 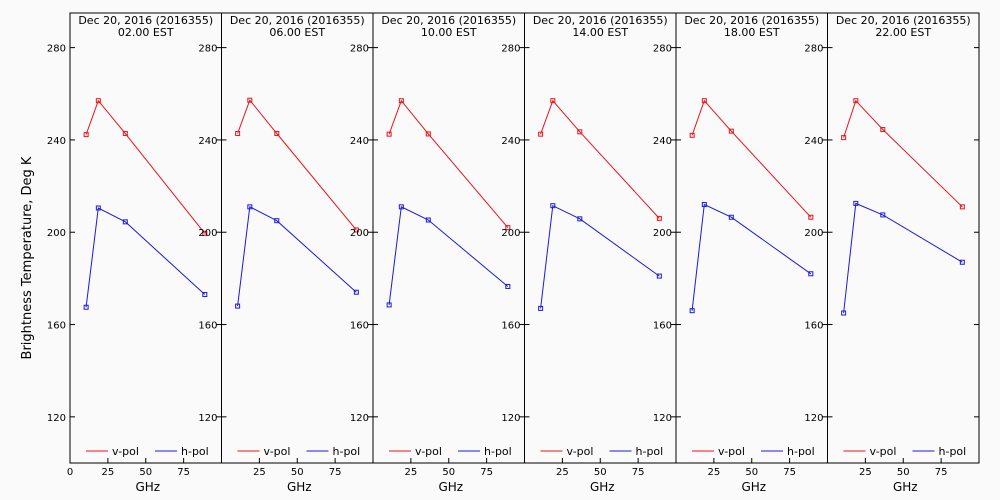 I want to click on panel-subtitle: 22.00 EST, so click(x=903, y=32).